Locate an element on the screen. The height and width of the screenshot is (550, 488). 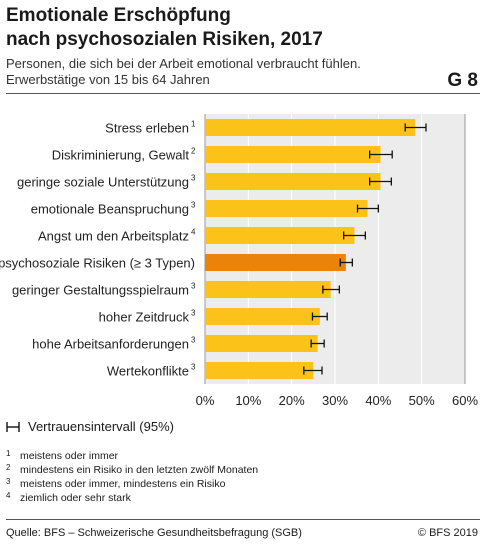
x-tick-label: 0% is located at coordinates (205, 400).